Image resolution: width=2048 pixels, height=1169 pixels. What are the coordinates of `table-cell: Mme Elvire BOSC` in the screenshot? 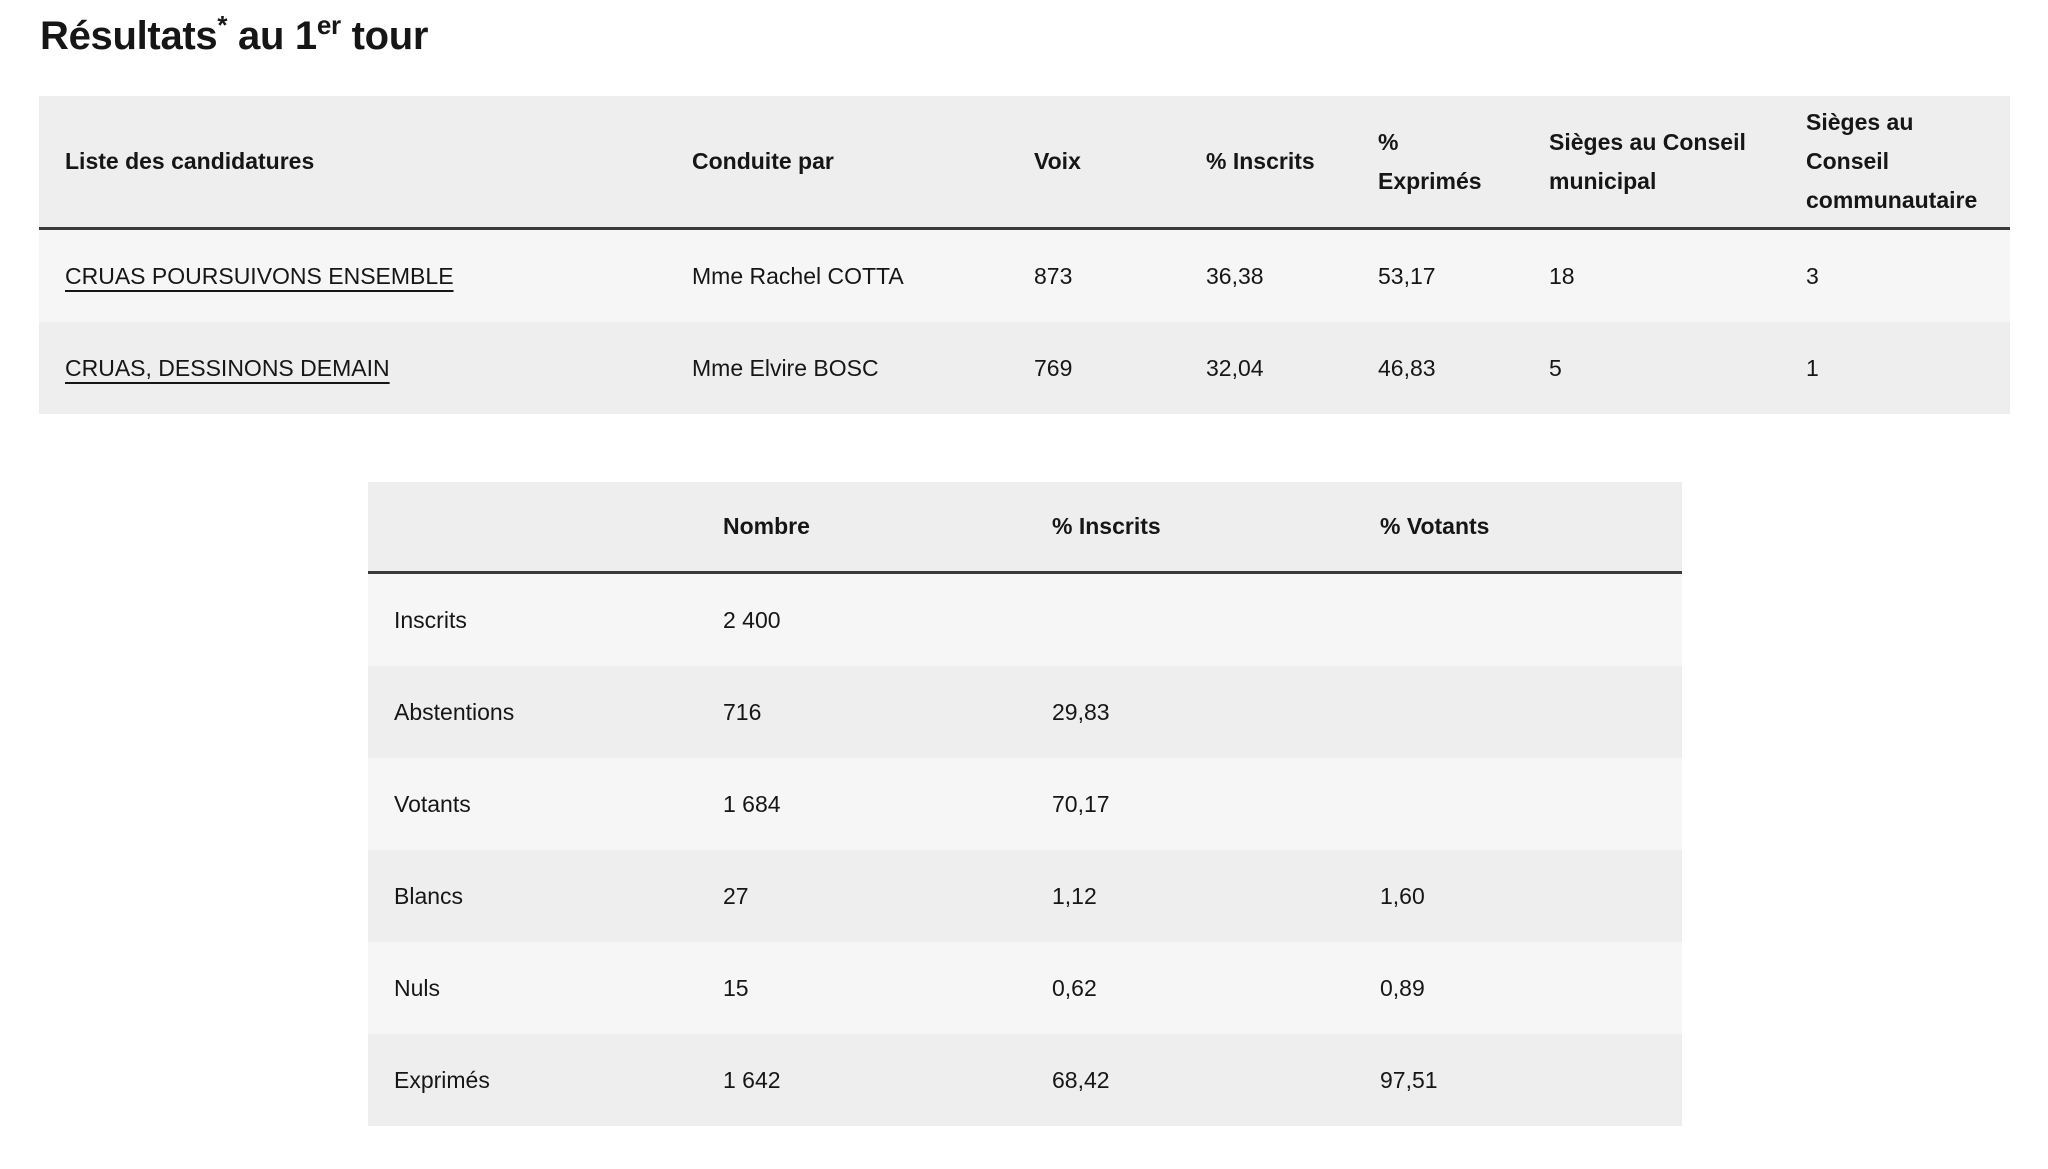 It's located at (837, 368).